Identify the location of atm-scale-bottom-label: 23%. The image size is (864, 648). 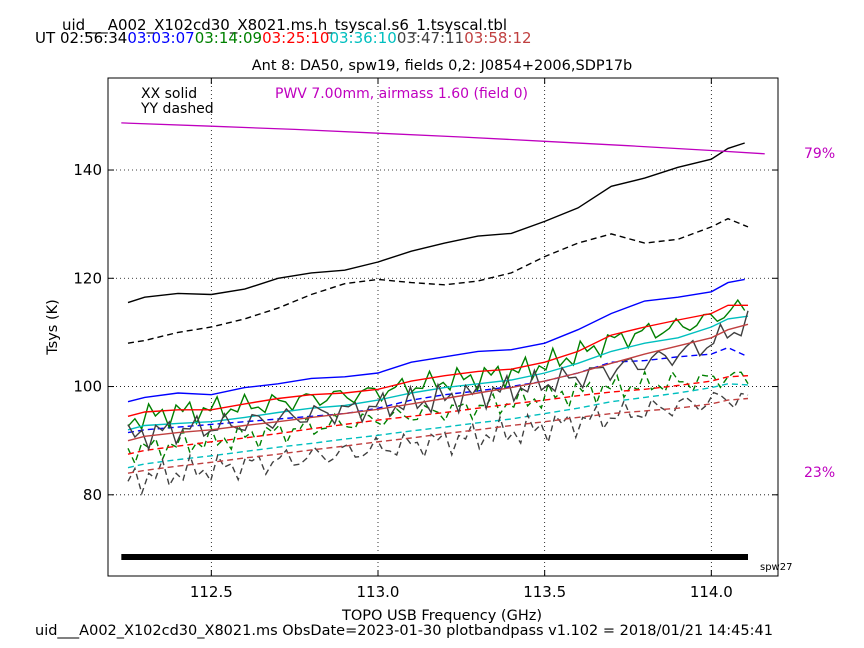
(819, 473).